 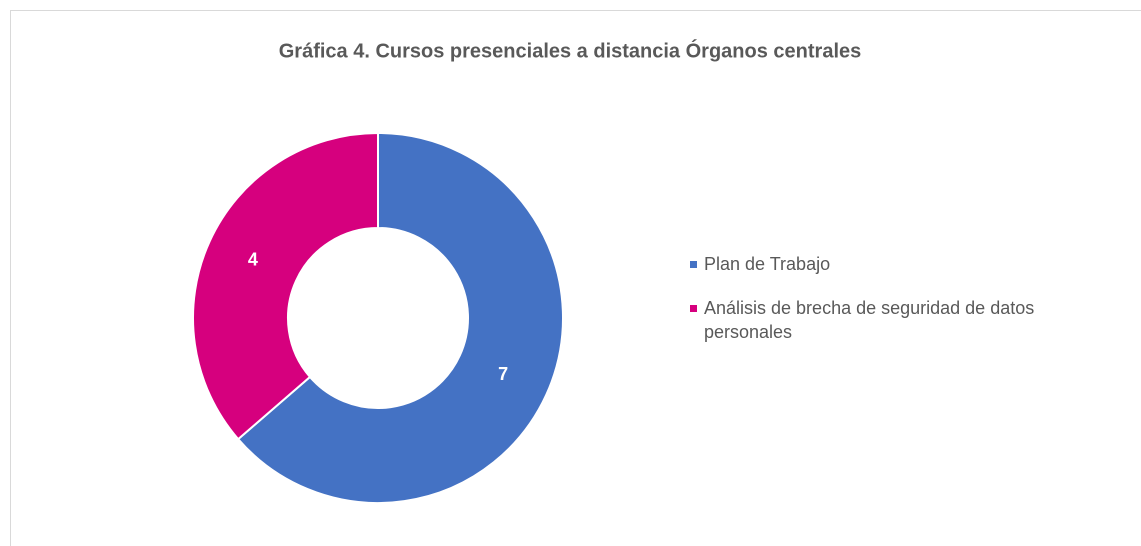 I want to click on legend-label: Plan de Trabajo, so click(x=767, y=264).